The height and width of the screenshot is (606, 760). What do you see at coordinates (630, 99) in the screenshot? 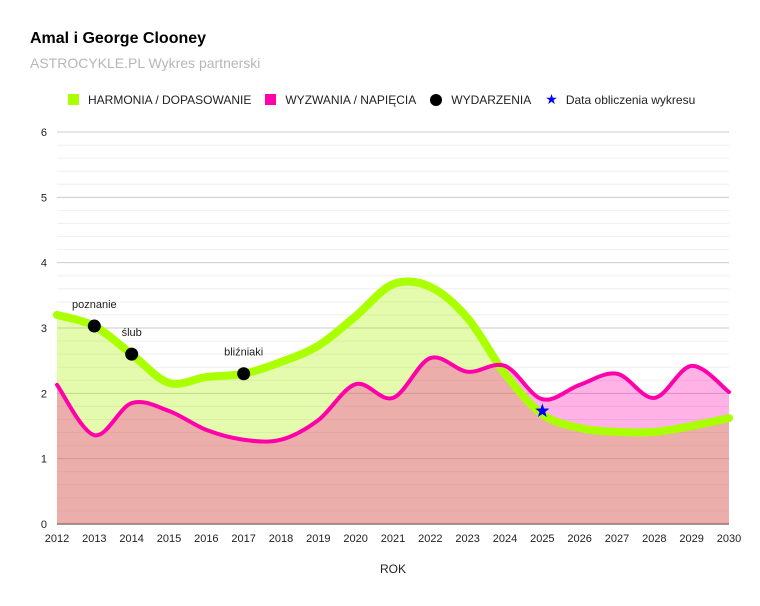
I see `legend-label: Data obliczenia wykresu` at bounding box center [630, 99].